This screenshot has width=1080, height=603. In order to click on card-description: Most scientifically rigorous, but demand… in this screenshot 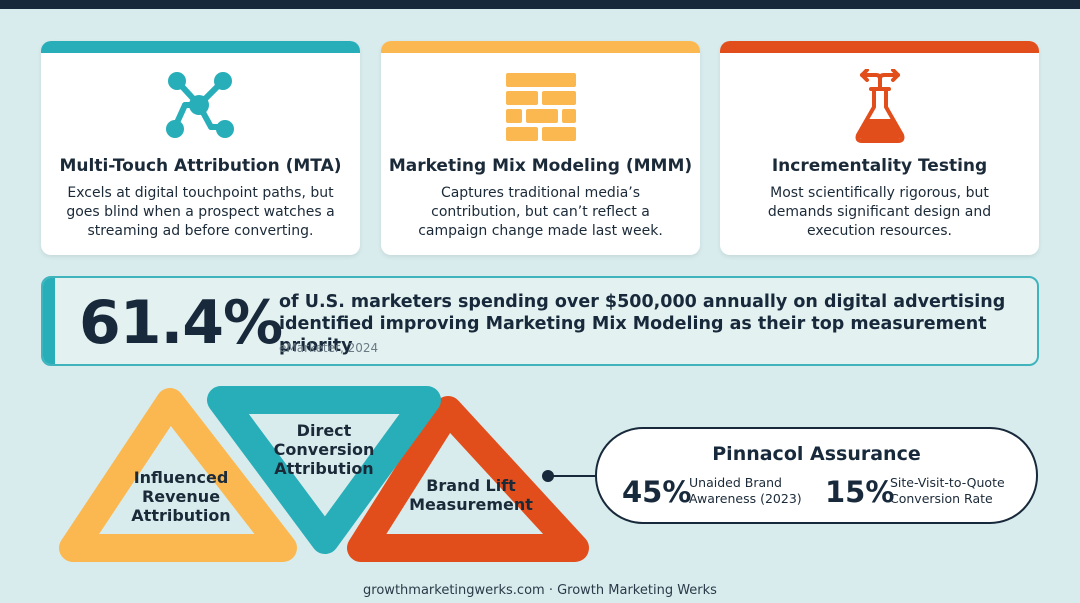, I will do `click(879, 212)`.